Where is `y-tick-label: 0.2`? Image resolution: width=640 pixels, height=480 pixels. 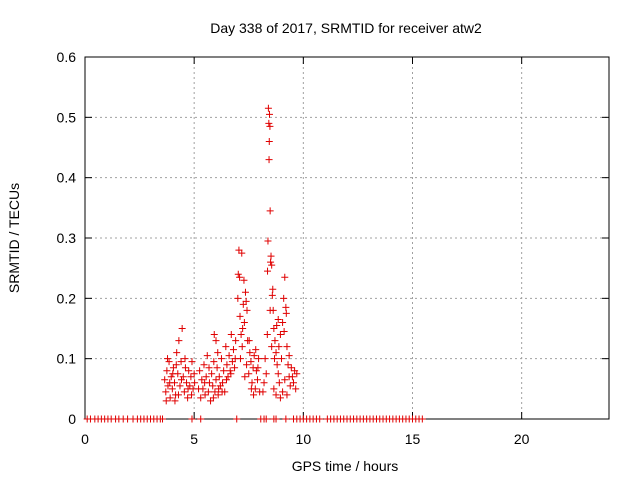 y-tick-label: 0.2 is located at coordinates (67, 298).